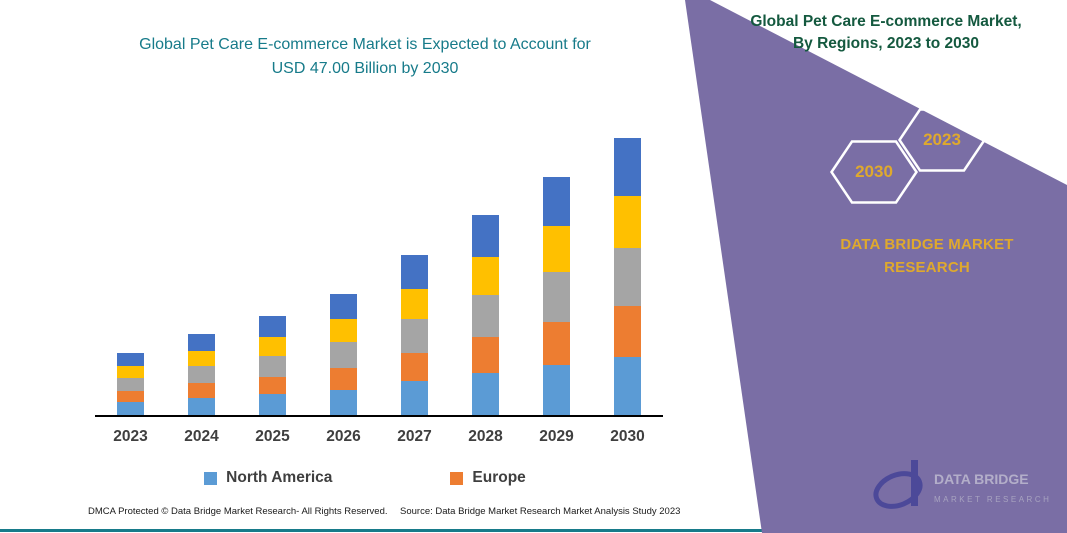 This screenshot has height=533, width=1067. I want to click on legend-item-north-america: North America, so click(268, 478).